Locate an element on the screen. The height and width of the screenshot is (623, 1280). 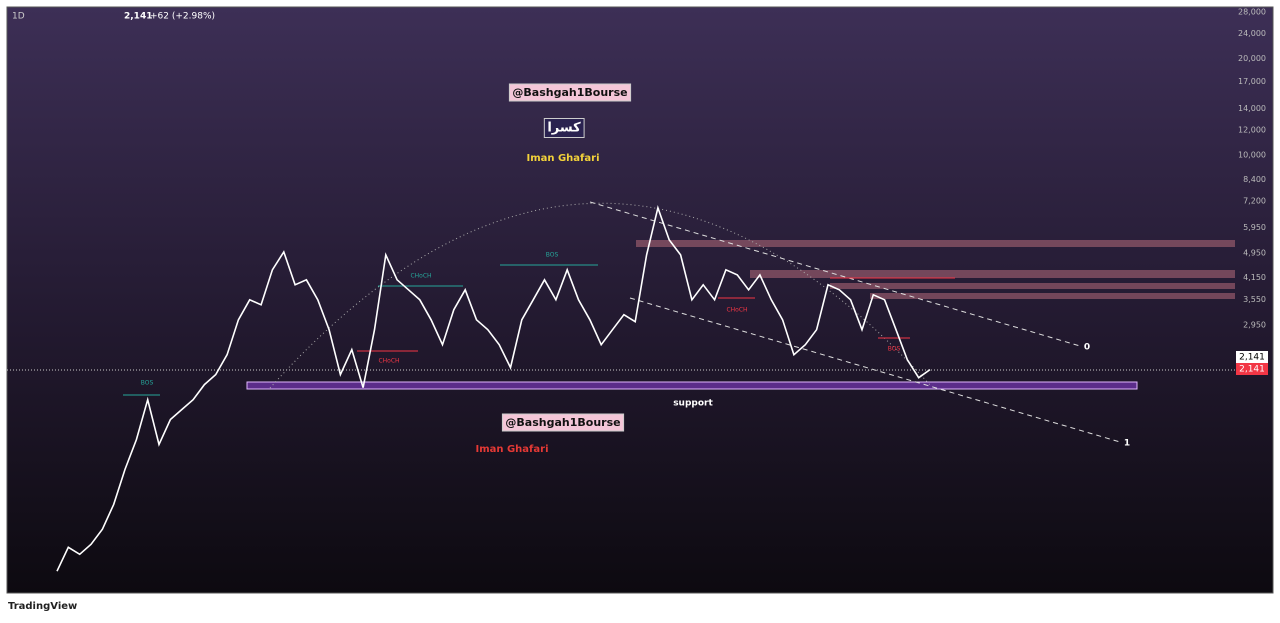
y-tick-label: 14,000 is located at coordinates (1252, 108).